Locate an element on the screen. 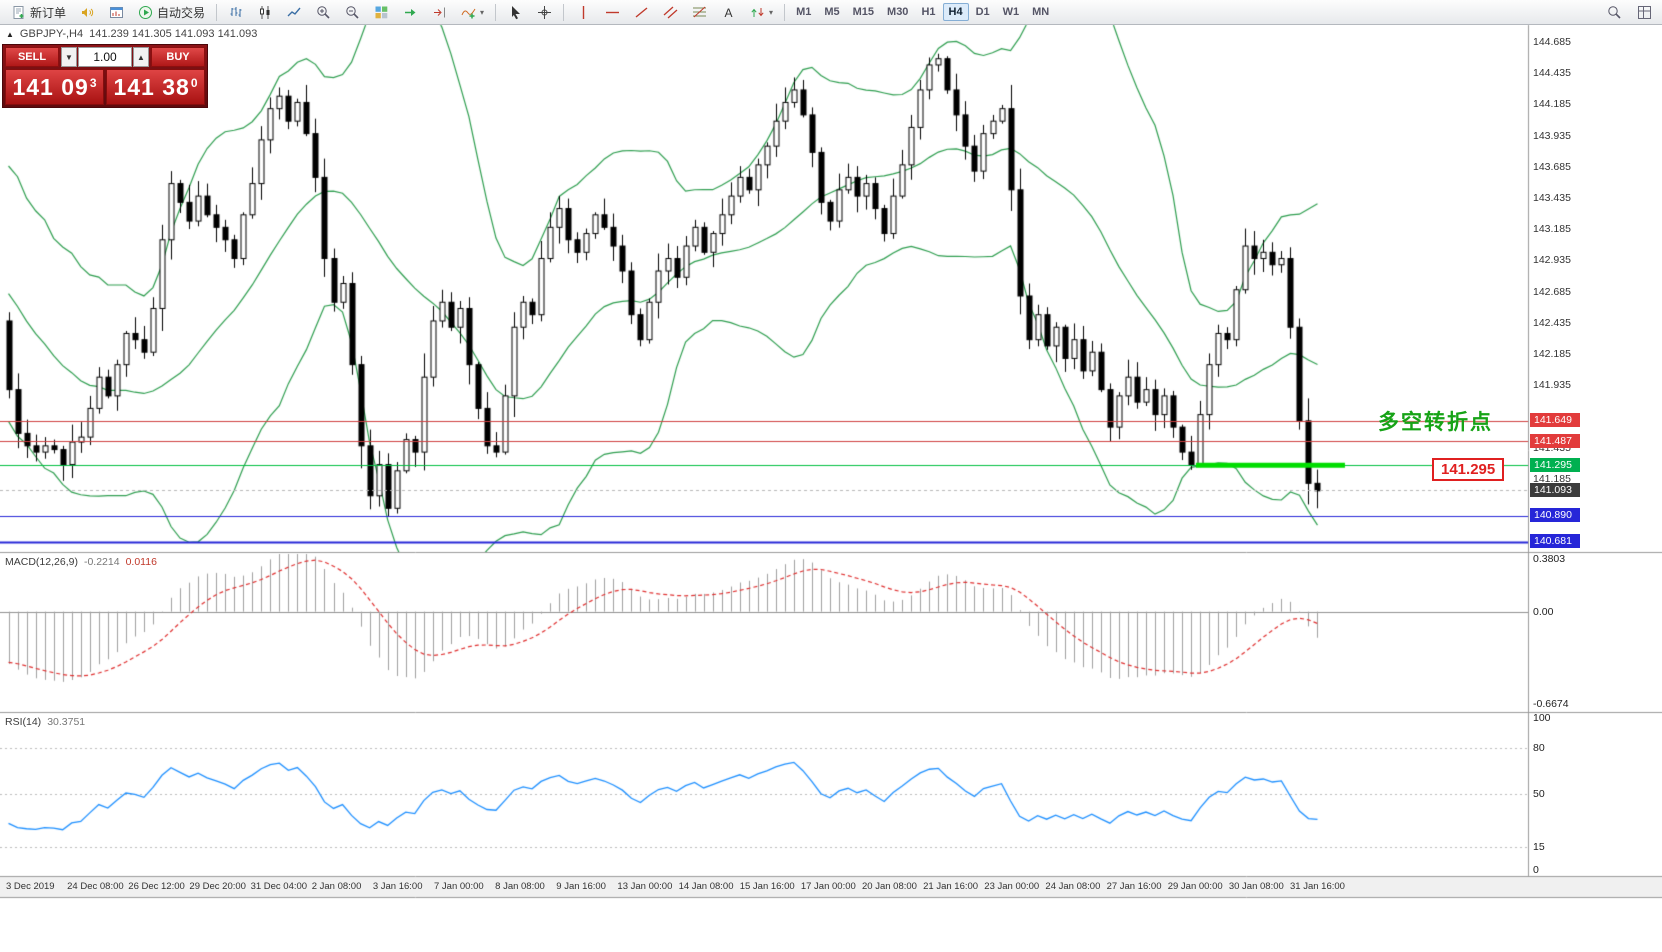 This screenshot has width=1662, height=952. buy-price-button: 141 38 0 is located at coordinates (155, 87).